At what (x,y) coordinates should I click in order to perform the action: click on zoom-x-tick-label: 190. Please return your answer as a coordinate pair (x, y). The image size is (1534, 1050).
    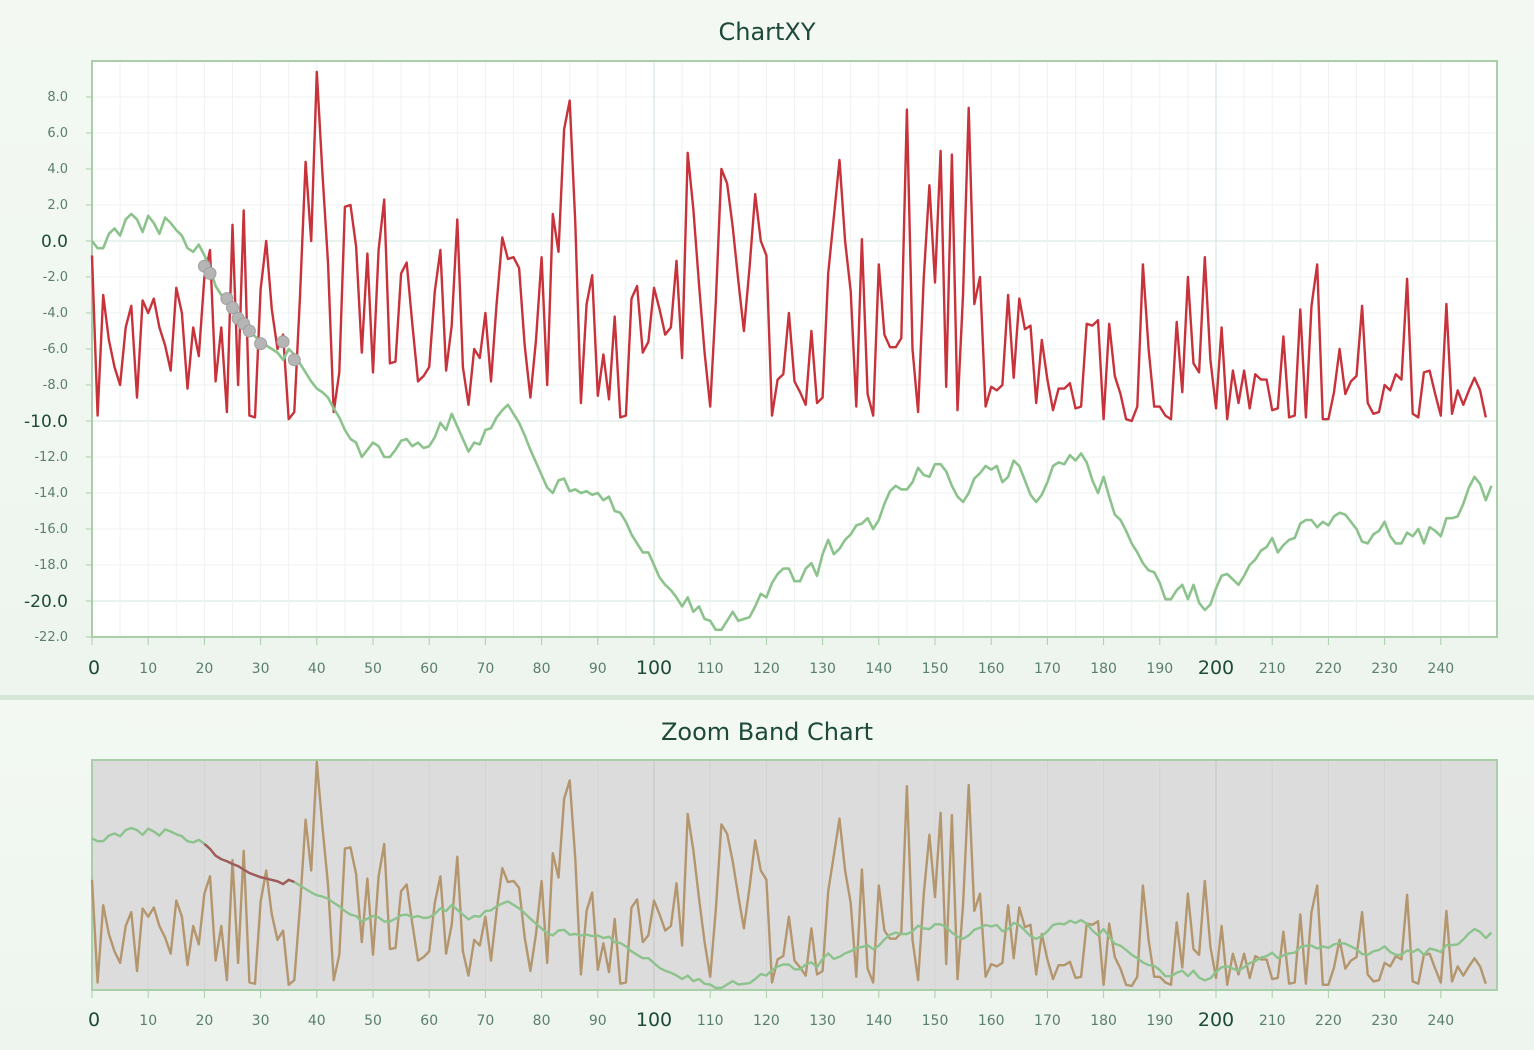
    Looking at the image, I should click on (1159, 1021).